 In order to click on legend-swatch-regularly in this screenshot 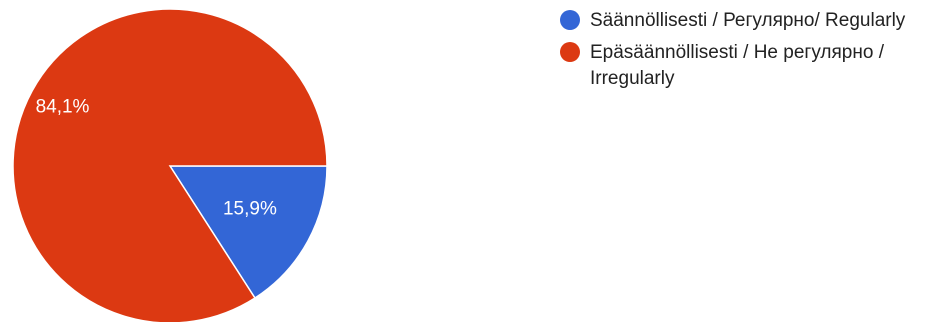, I will do `click(570, 20)`.